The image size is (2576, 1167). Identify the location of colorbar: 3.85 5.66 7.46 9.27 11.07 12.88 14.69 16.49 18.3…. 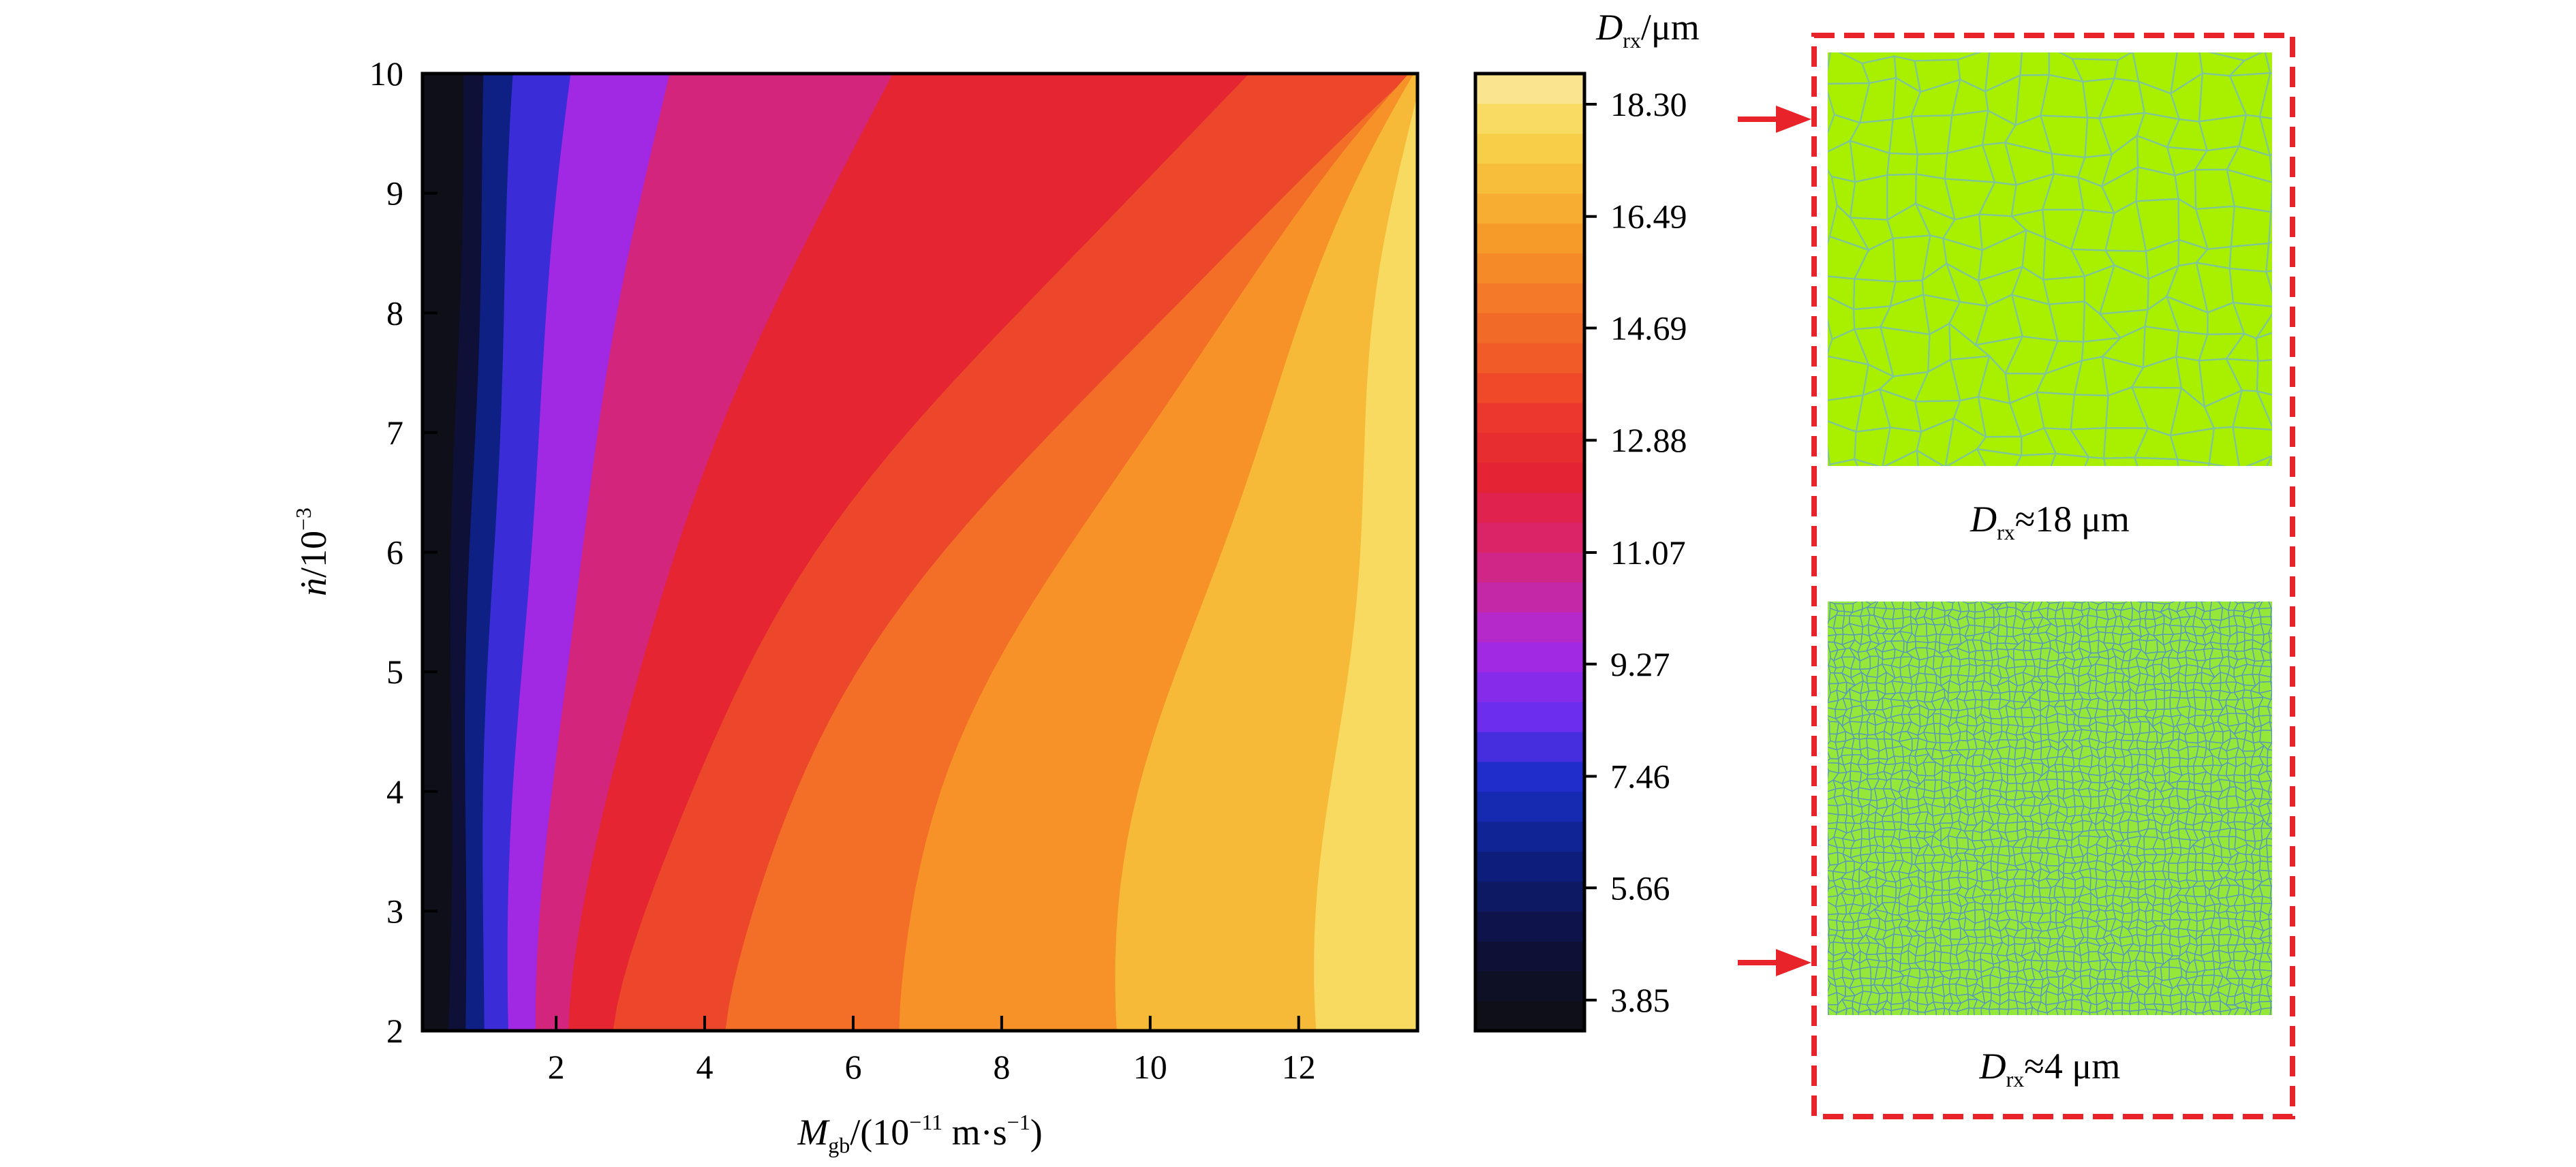
(1586, 520).